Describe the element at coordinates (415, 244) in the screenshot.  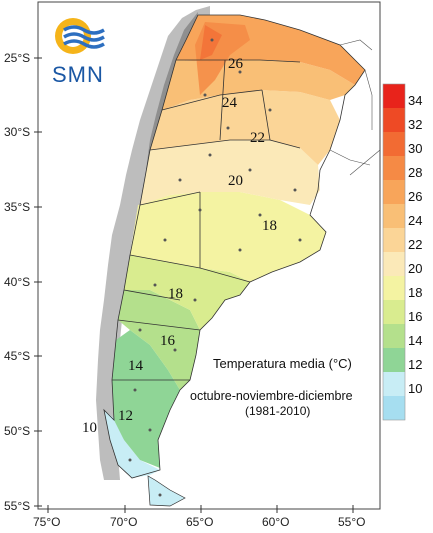
I see `legend-label: 22` at that location.